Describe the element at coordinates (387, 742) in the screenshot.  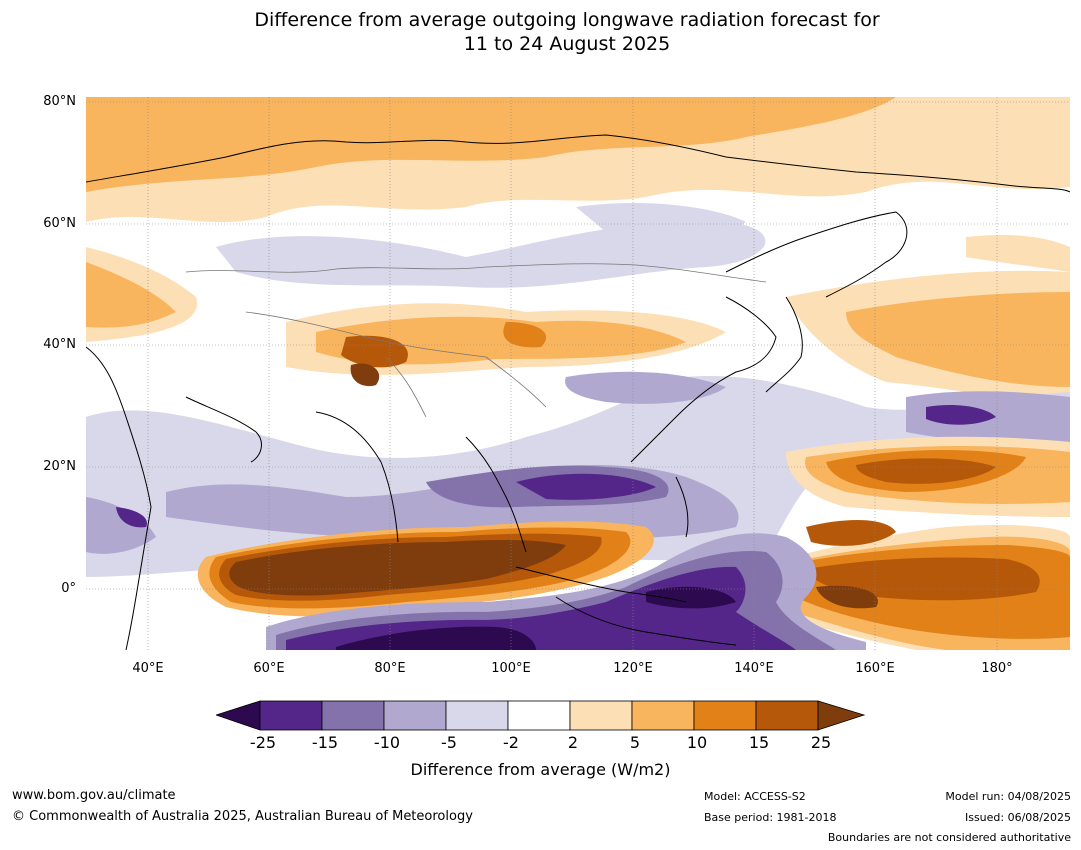
I see `colorbar-tick: -10` at that location.